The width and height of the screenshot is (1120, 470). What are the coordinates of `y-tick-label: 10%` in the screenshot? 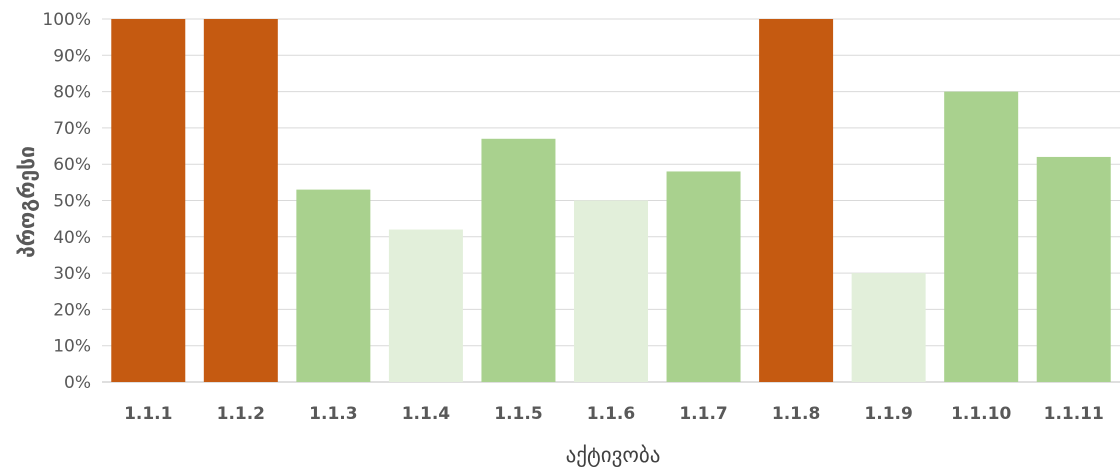 It's located at (72, 347).